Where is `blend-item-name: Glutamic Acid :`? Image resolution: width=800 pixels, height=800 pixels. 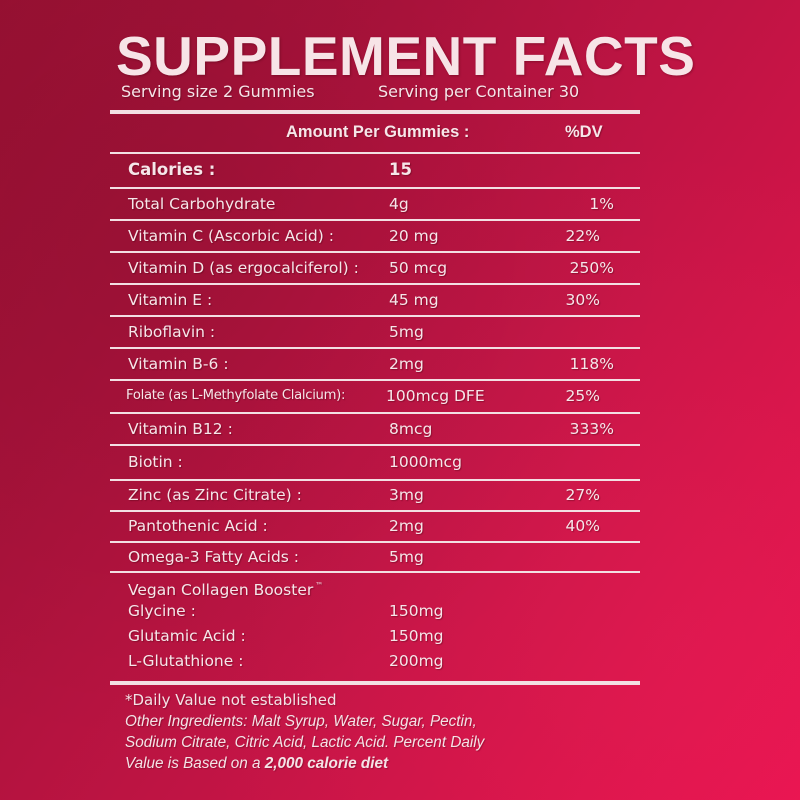
blend-item-name: Glutamic Acid : is located at coordinates (187, 636).